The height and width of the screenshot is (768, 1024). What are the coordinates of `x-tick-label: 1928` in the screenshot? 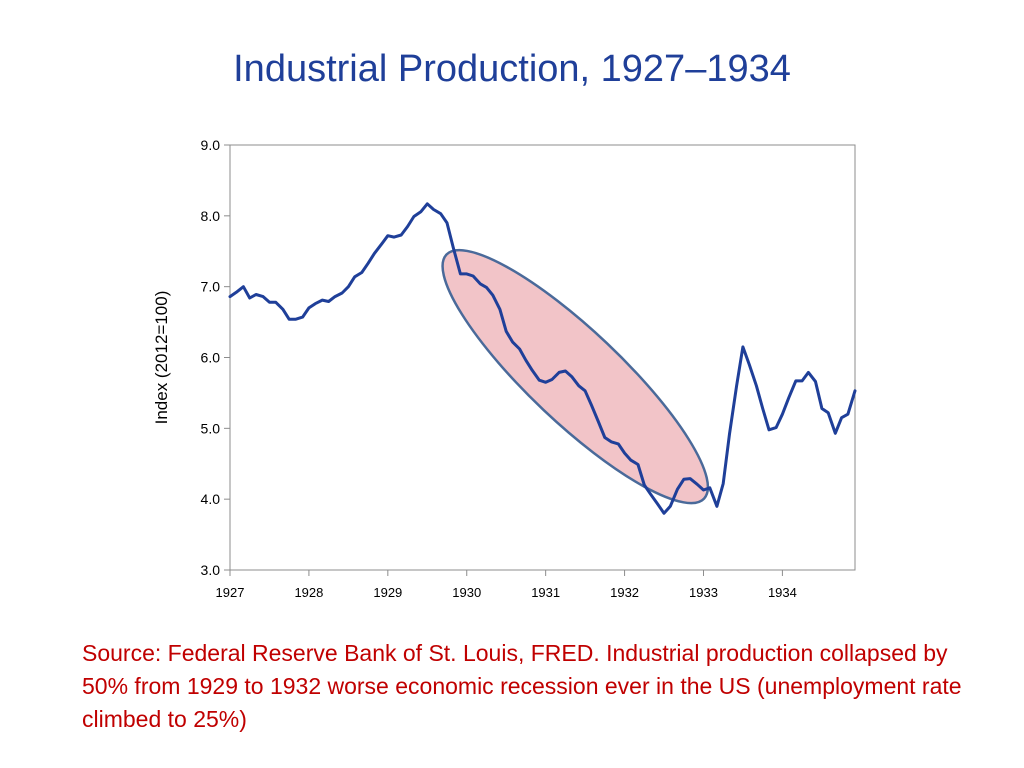 It's located at (308, 592).